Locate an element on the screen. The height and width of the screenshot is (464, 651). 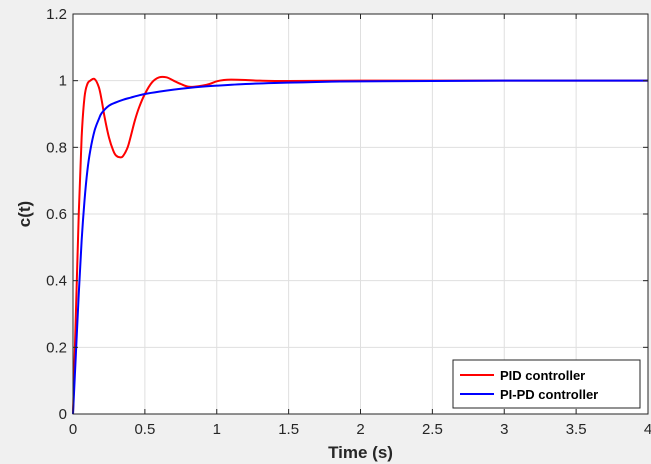
legend: PID controller PI-PD controller is located at coordinates (546, 384).